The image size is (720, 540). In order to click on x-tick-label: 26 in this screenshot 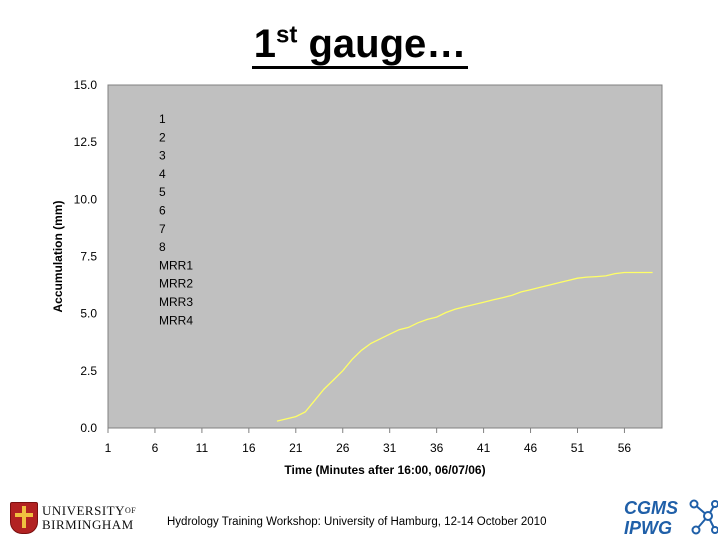, I will do `click(343, 448)`.